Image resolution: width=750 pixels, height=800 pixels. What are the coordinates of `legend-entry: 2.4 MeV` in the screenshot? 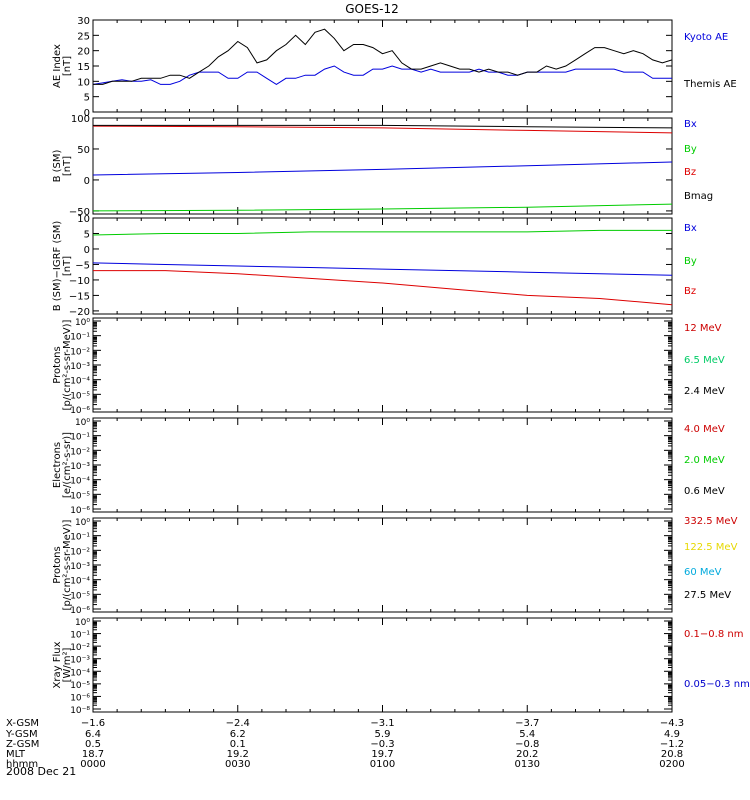 It's located at (704, 391).